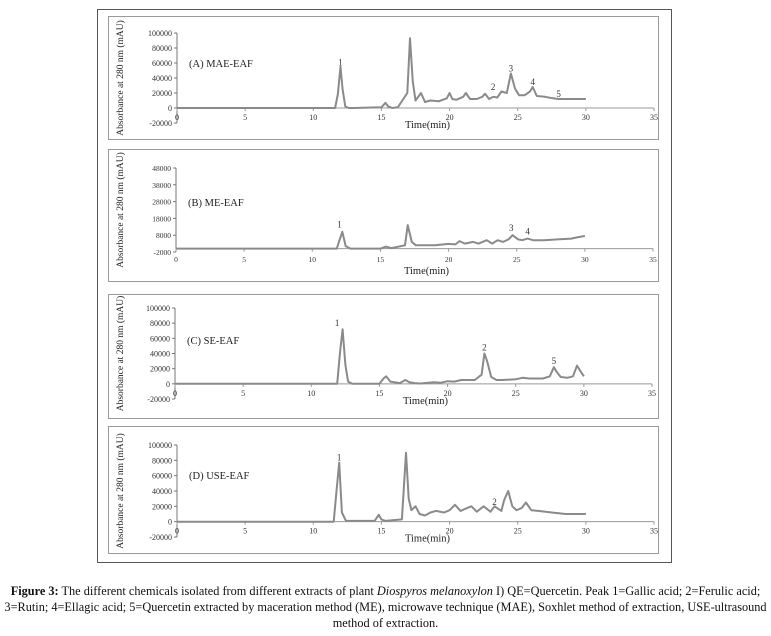 Image resolution: width=771 pixels, height=636 pixels. Describe the element at coordinates (161, 218) in the screenshot. I see `y-tick-label: 18000` at that location.